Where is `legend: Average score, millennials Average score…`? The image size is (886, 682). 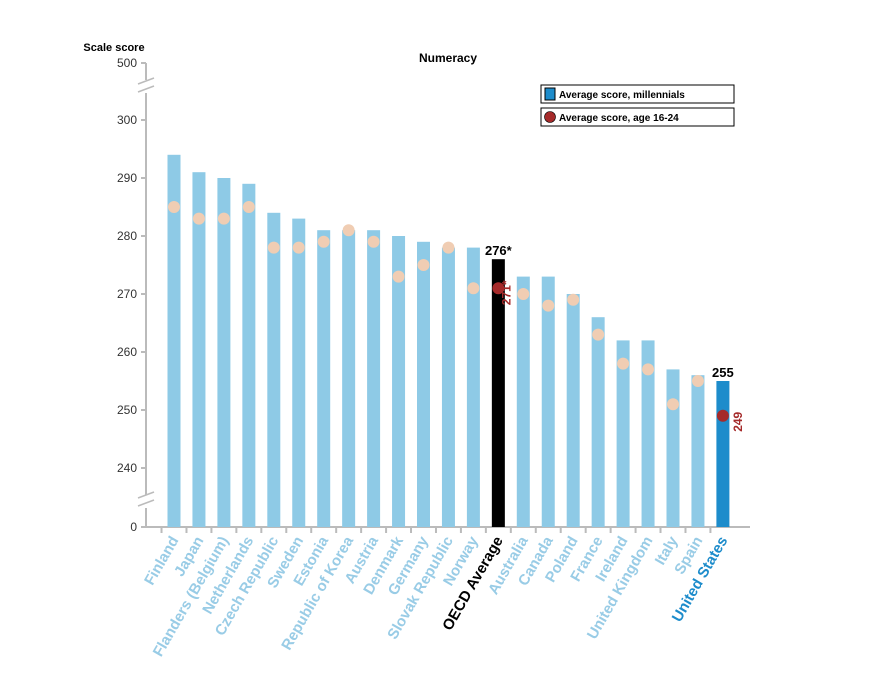 legend: Average score, millennials Average score… is located at coordinates (637, 105).